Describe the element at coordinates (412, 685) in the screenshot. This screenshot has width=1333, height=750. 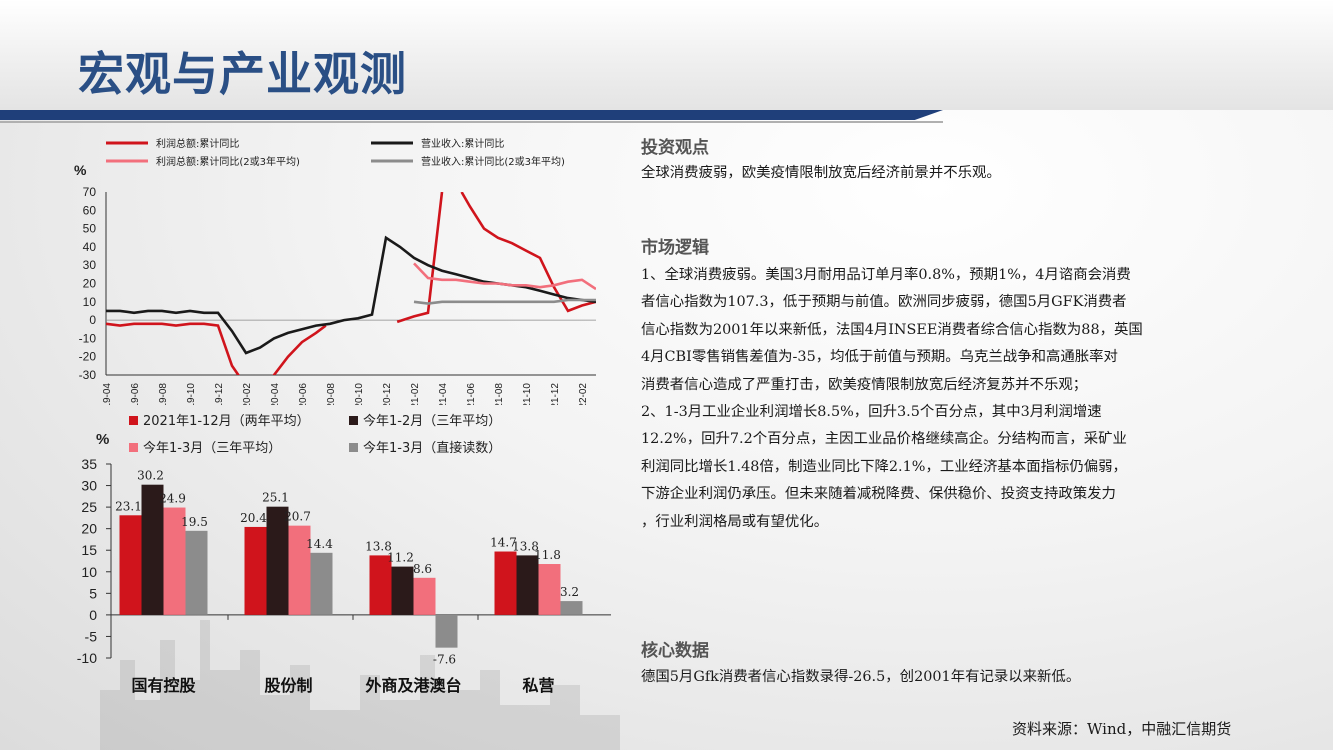
I see `category-label: 外商及港澳台` at that location.